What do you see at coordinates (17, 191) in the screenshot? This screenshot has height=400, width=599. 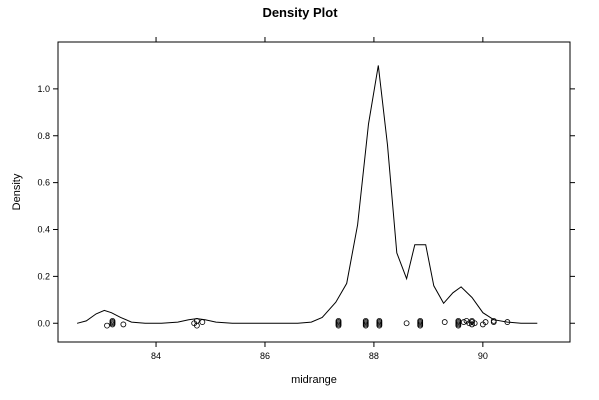 I see `y-axis-label: Density` at bounding box center [17, 191].